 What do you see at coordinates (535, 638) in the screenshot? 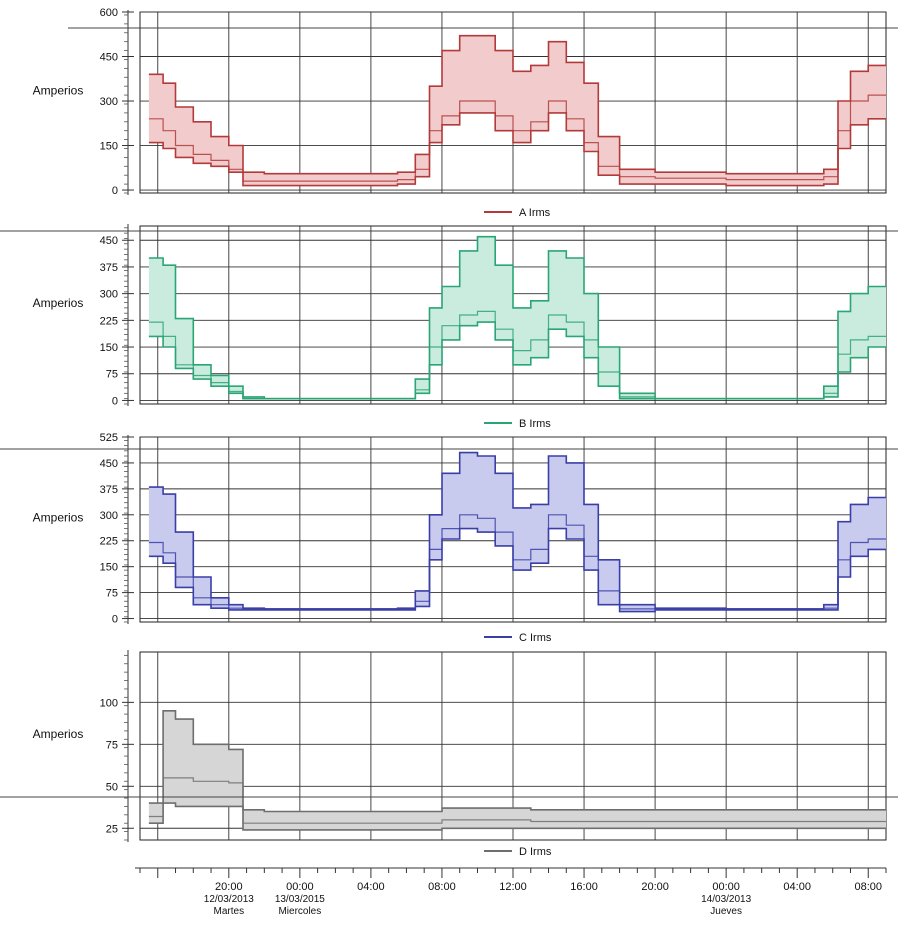
I see `legend-label: C Irms` at bounding box center [535, 638].